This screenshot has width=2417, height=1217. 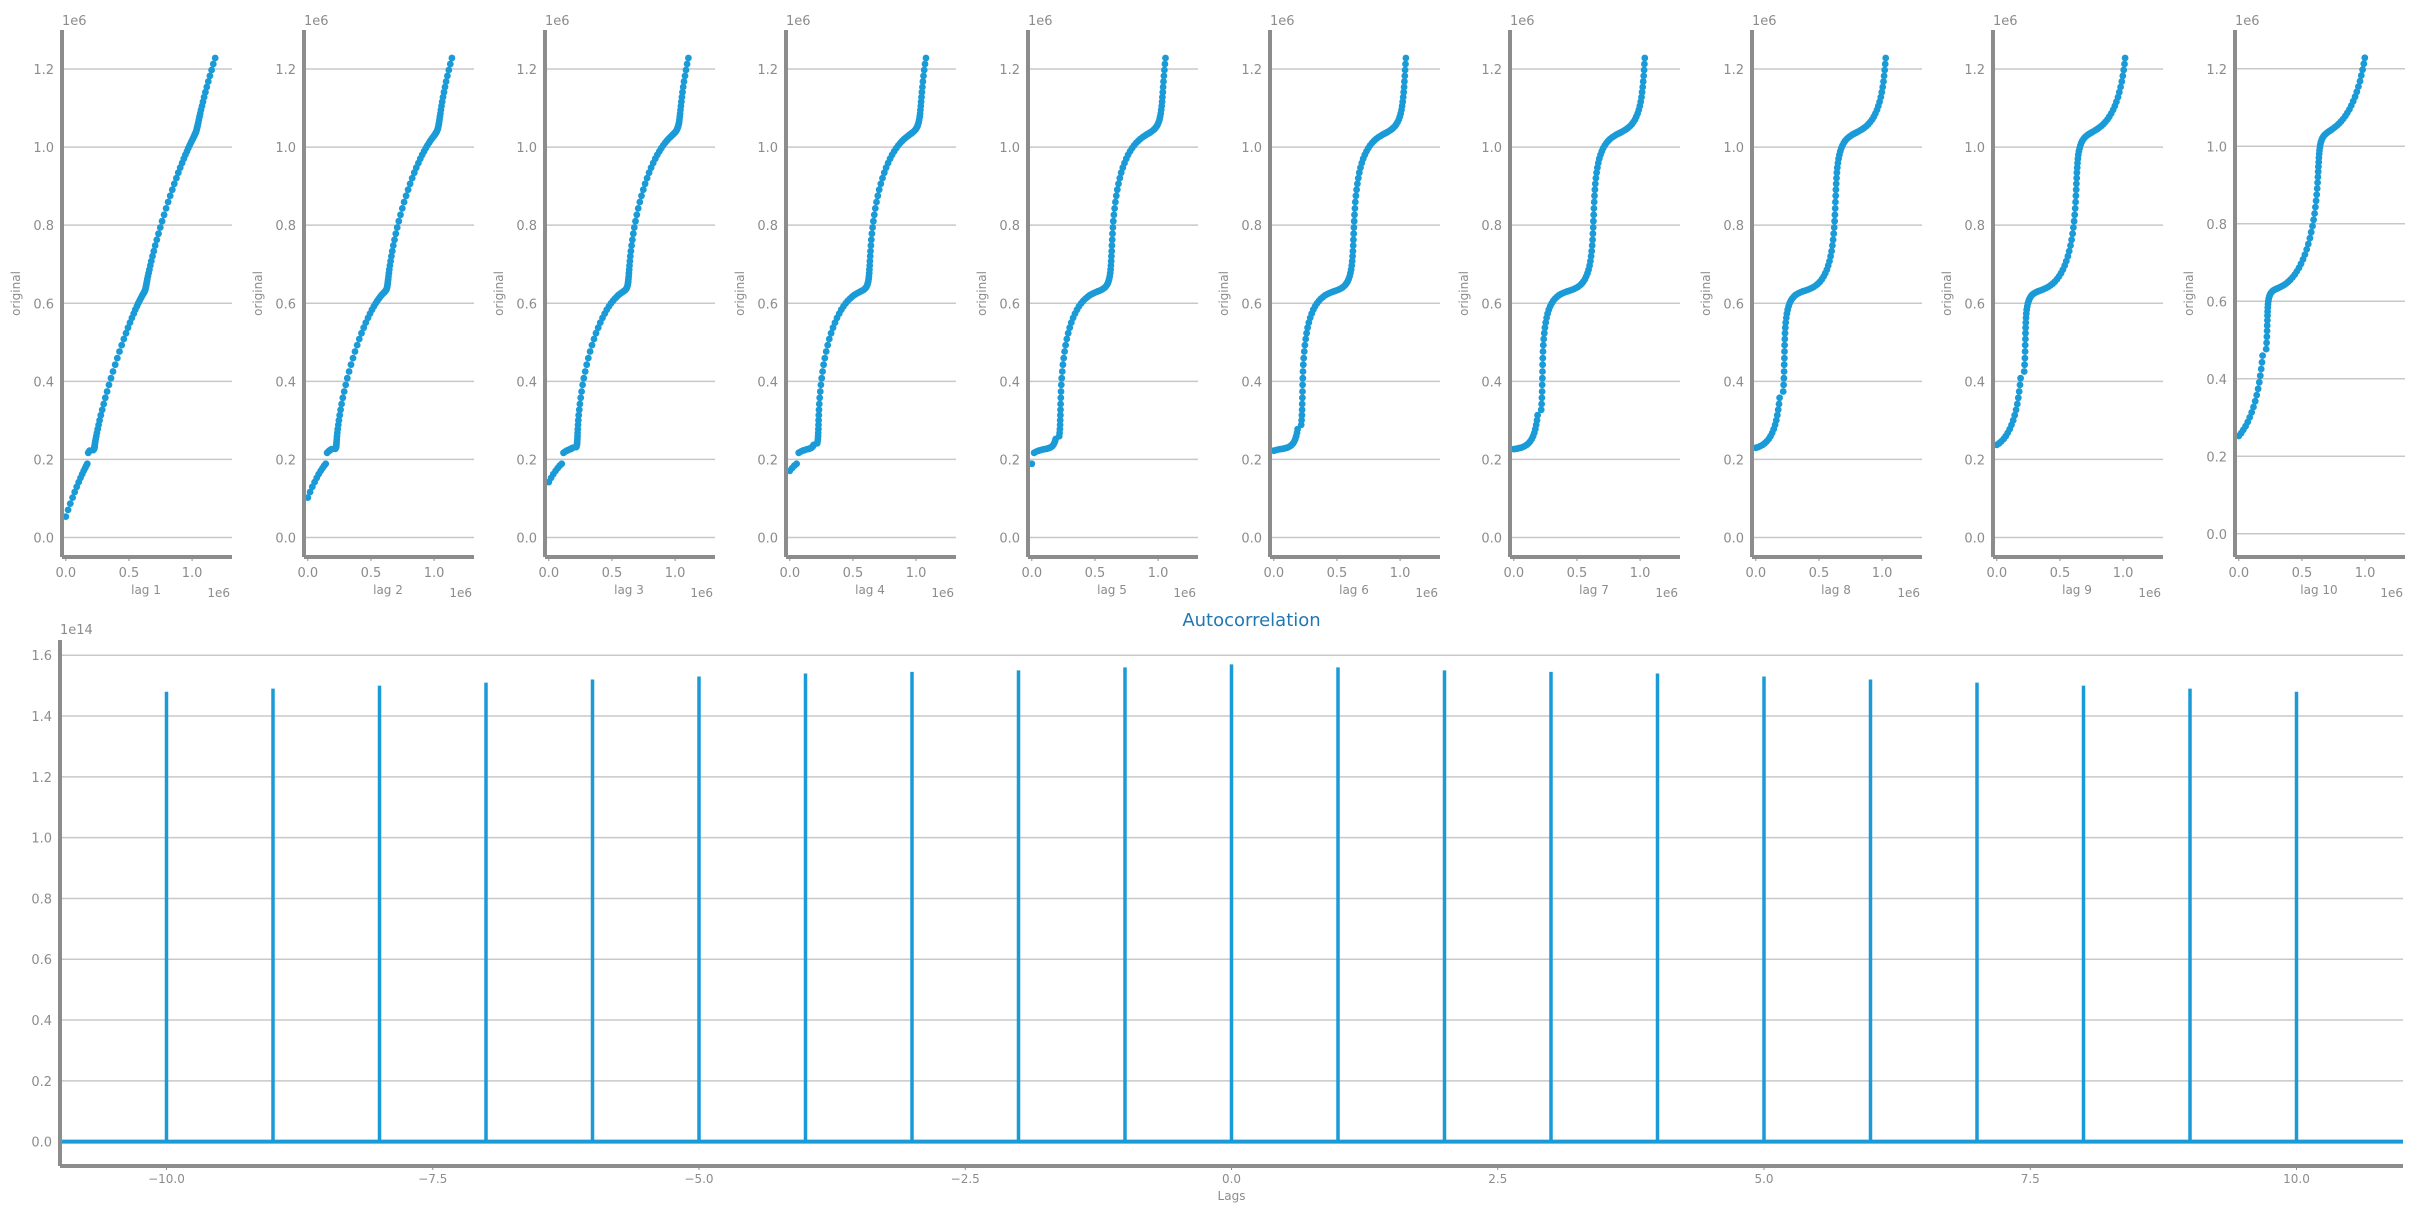 I want to click on x-tick-label: 0.5, so click(x=2060, y=573).